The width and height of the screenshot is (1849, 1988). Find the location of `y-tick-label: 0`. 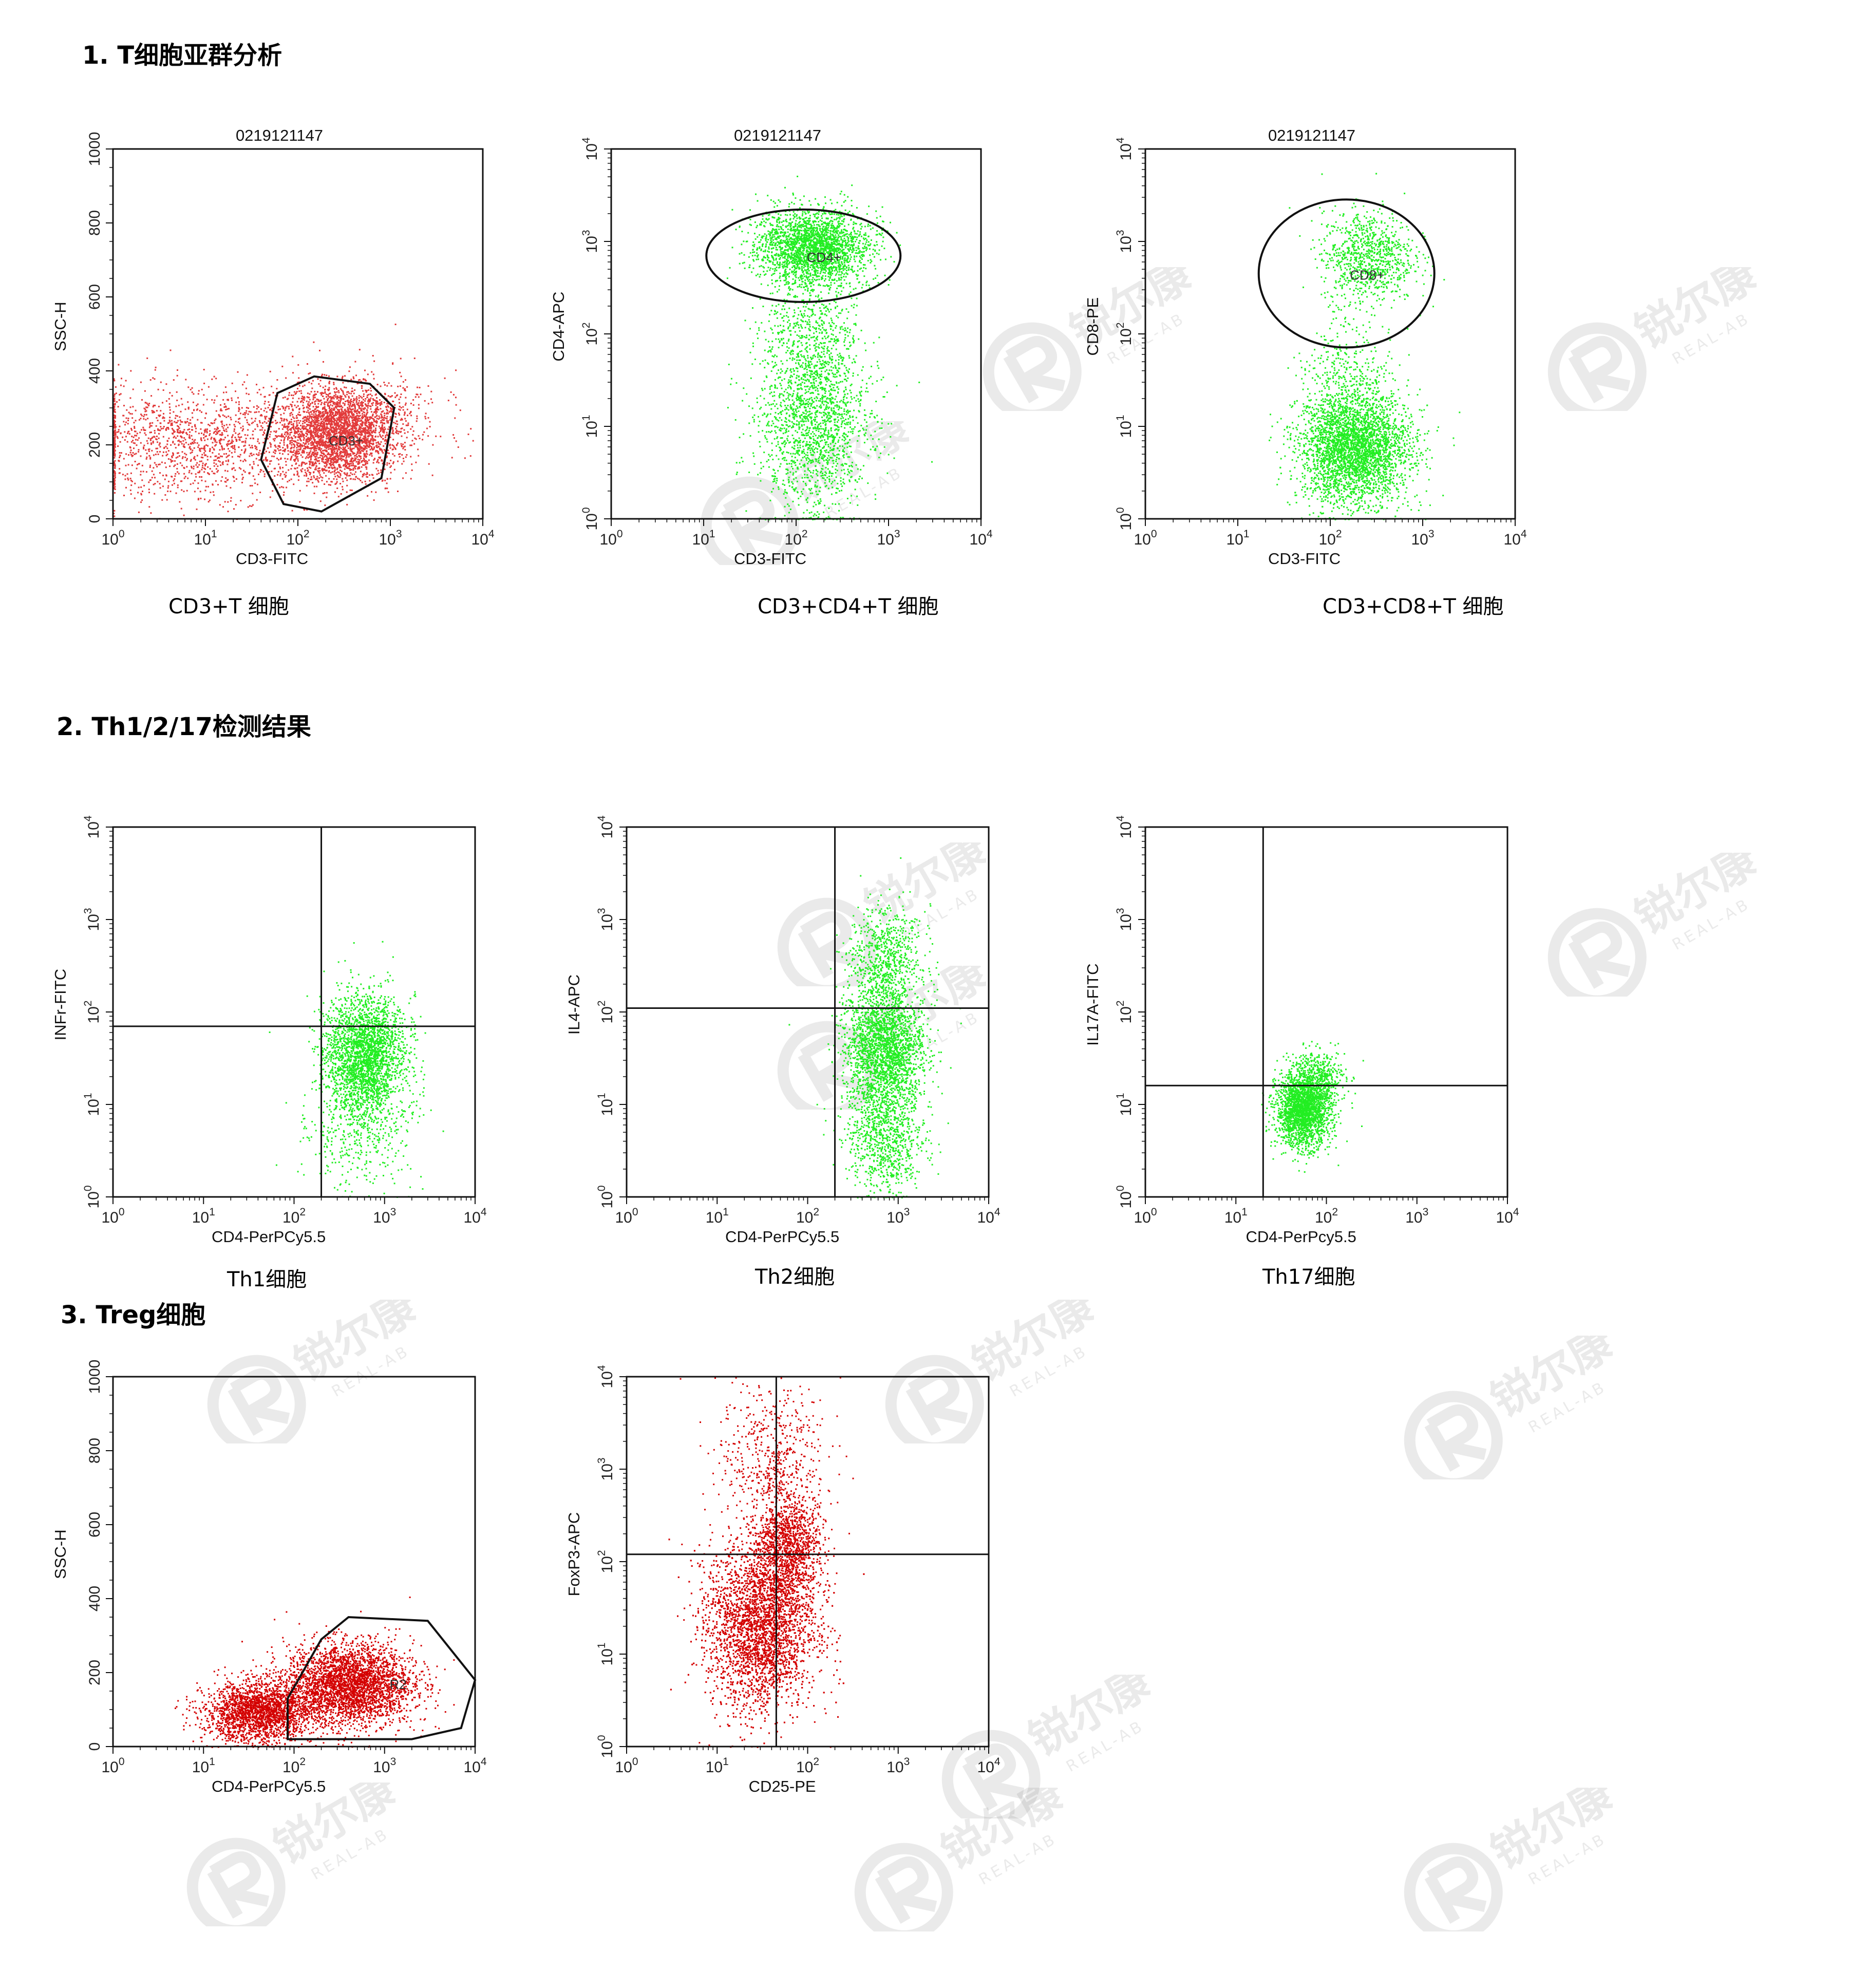

y-tick-label: 0 is located at coordinates (95, 519).